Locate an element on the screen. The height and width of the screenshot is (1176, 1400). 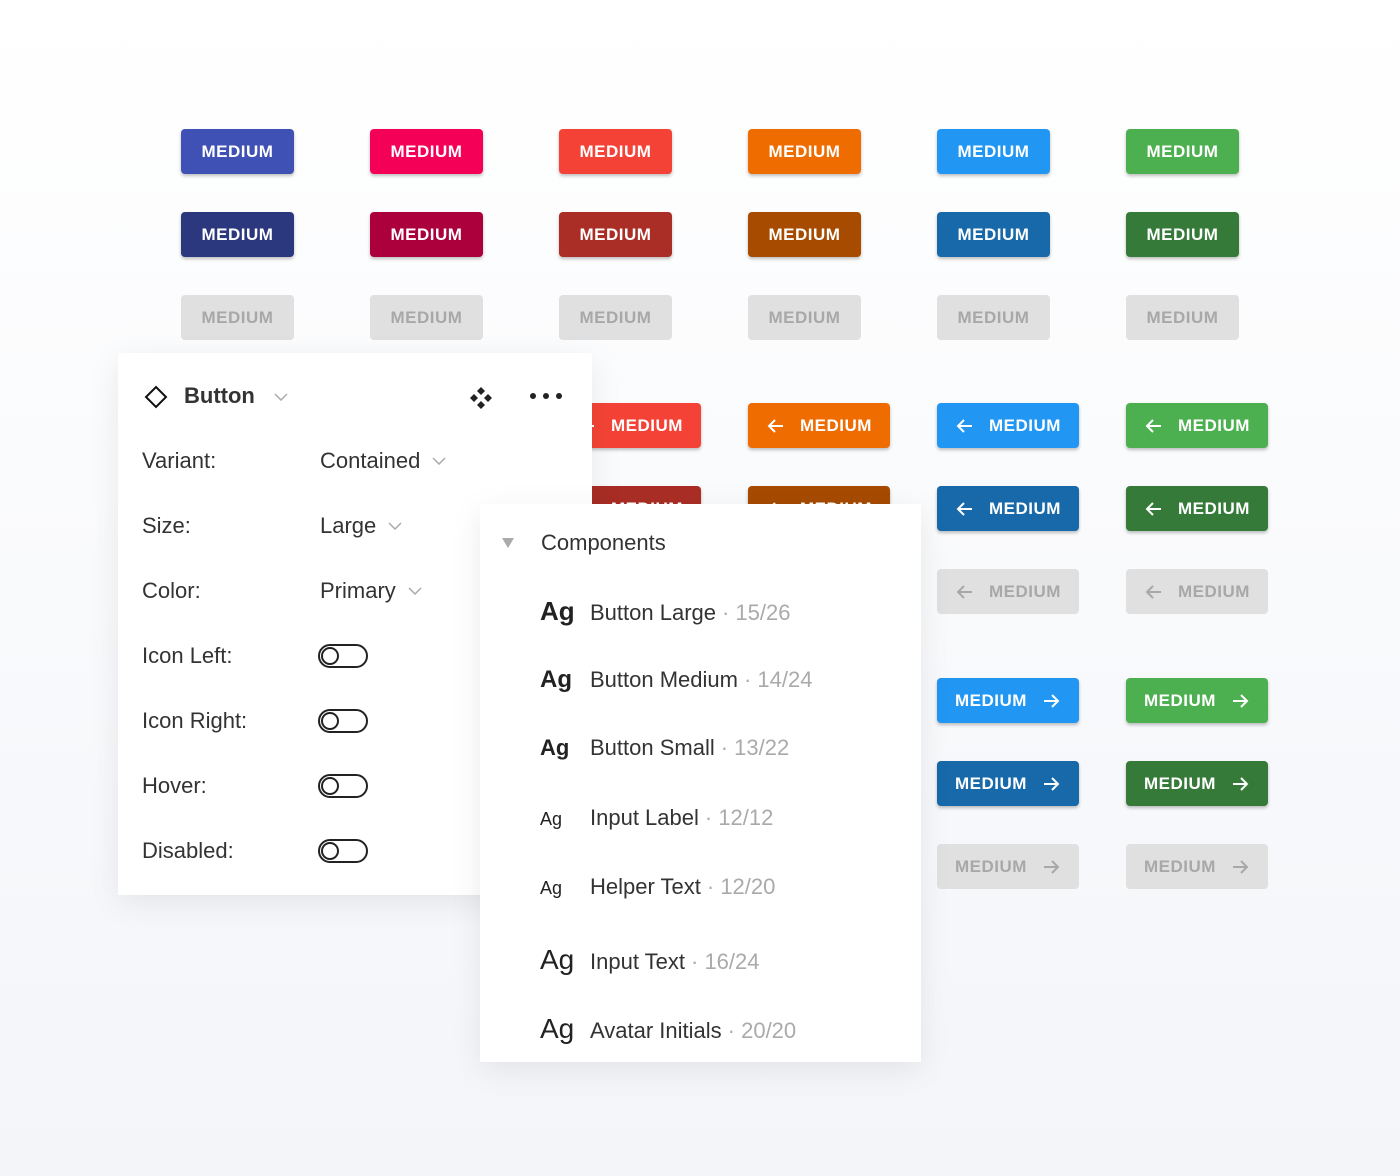
toggle-label: Icon Right: is located at coordinates (195, 720).